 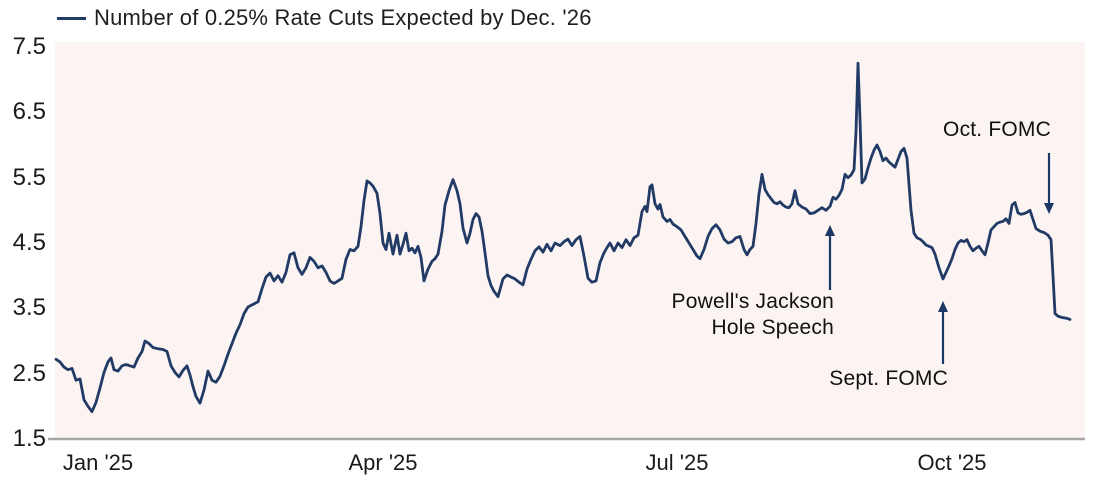 What do you see at coordinates (29, 308) in the screenshot?
I see `y-tick-label: 3.5` at bounding box center [29, 308].